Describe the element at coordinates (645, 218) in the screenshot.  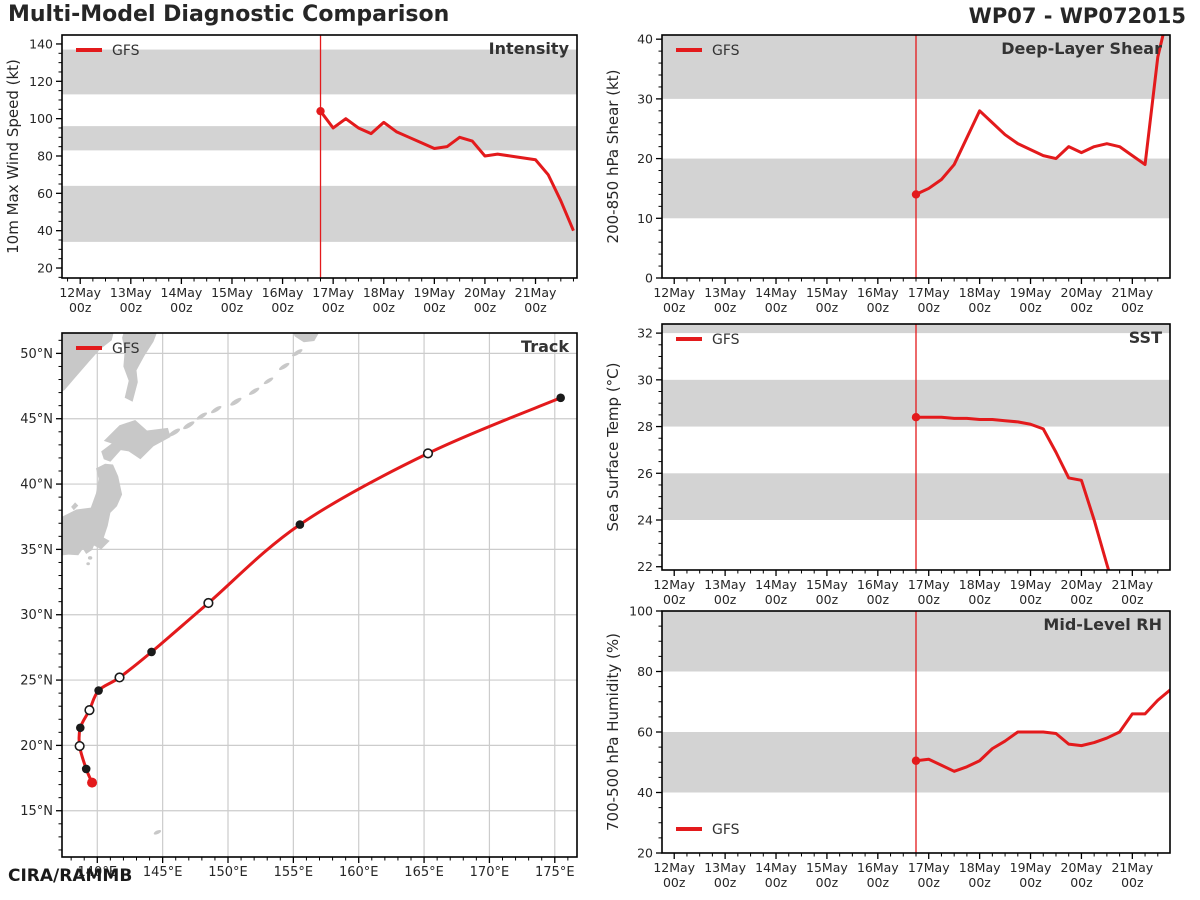
I see `y-tick-label: 10` at that location.